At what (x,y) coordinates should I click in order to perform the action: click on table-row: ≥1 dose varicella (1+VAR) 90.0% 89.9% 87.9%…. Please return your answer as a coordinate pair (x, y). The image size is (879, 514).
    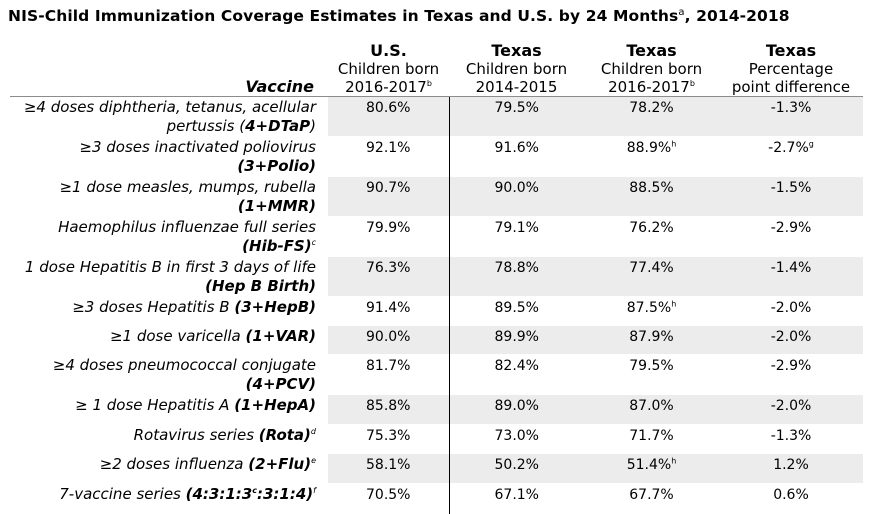
    Looking at the image, I should click on (436, 339).